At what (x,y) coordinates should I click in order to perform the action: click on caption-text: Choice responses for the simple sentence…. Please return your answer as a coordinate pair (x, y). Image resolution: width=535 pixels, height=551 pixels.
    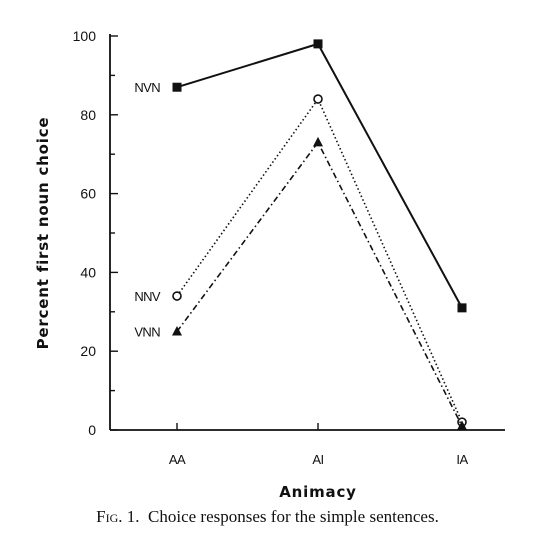
    Looking at the image, I should click on (293, 516).